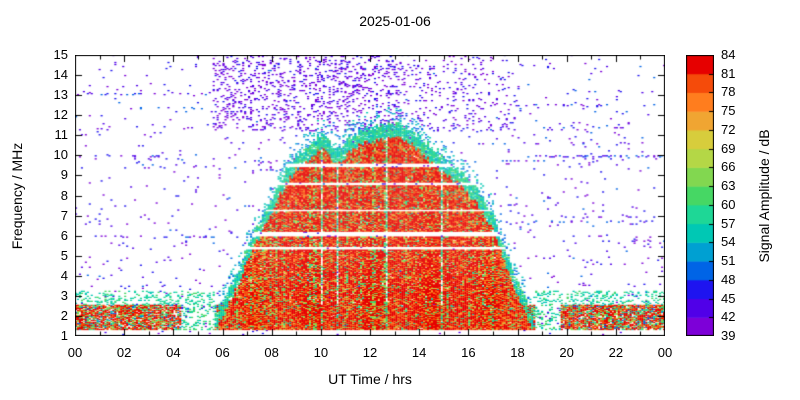 The width and height of the screenshot is (800, 400). What do you see at coordinates (60, 75) in the screenshot?
I see `y-tick-label: 14` at bounding box center [60, 75].